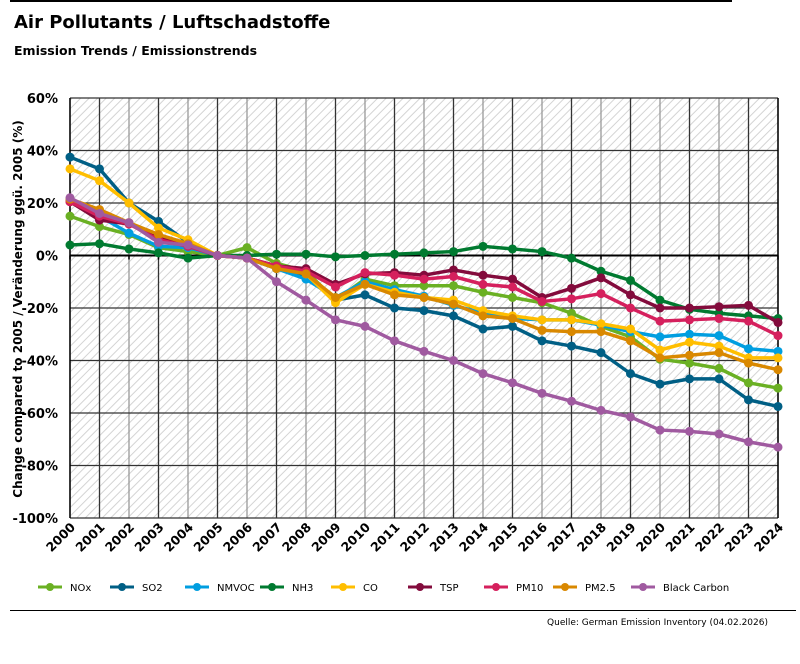 This screenshot has width=800, height=664. Describe the element at coordinates (39, 414) in the screenshot. I see `y-tick-label: -60%` at that location.